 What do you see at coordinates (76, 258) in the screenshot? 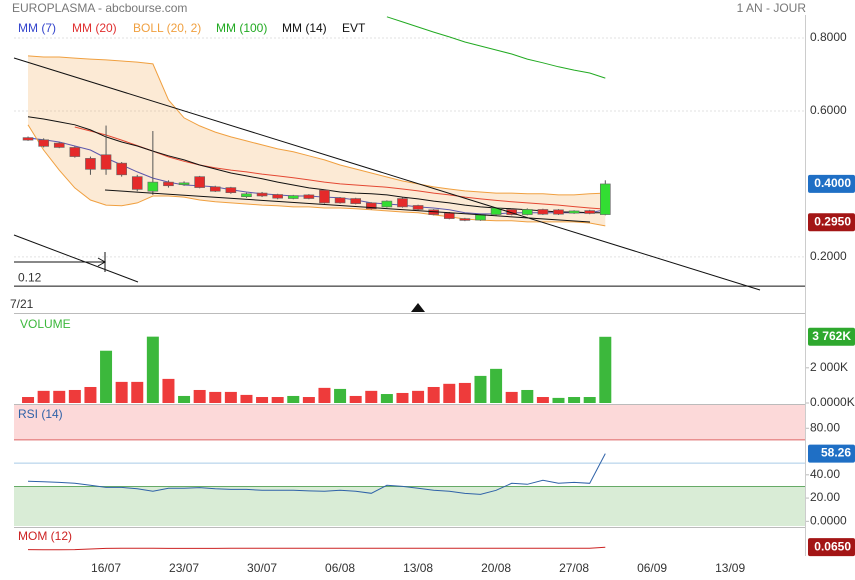
I see `trend-line` at bounding box center [76, 258].